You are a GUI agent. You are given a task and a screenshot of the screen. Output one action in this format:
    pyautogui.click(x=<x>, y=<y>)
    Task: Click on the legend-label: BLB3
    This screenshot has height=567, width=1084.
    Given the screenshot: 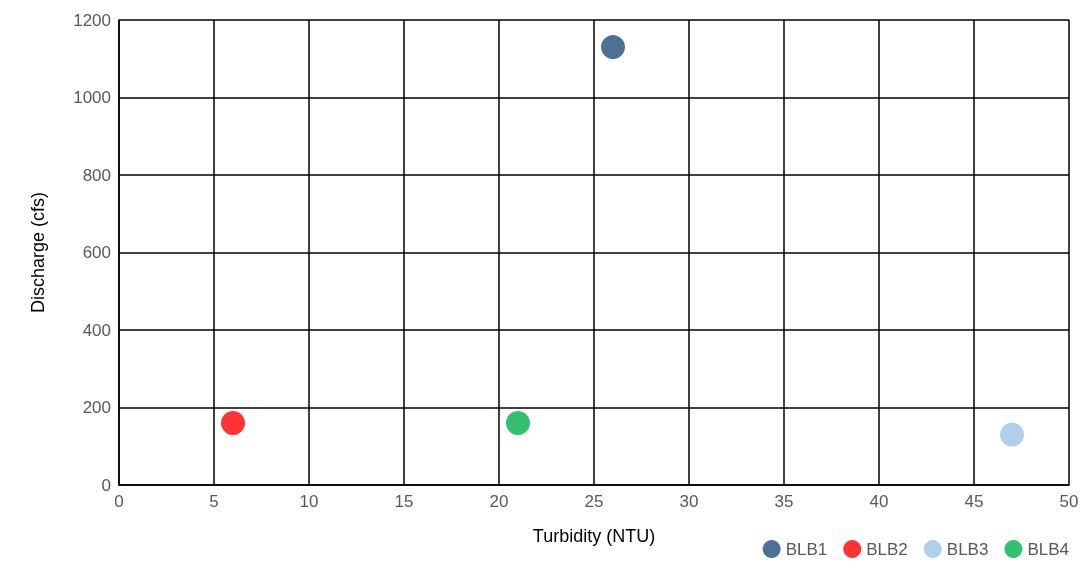 What is the action you would take?
    pyautogui.click(x=967, y=549)
    